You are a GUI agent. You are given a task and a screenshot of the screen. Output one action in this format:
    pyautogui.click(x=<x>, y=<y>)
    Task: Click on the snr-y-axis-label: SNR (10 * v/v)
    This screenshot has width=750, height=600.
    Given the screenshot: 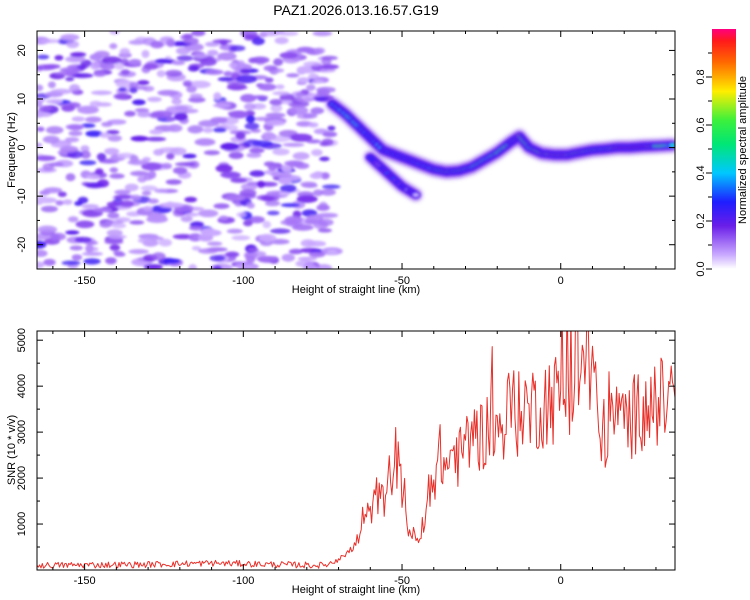 What is the action you would take?
    pyautogui.click(x=12, y=450)
    